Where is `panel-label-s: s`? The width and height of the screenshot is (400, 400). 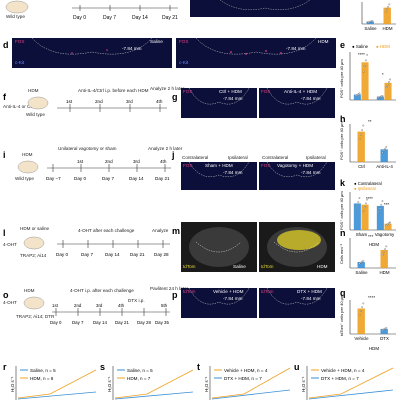 panel-label-s: s is located at coordinates (103, 367).